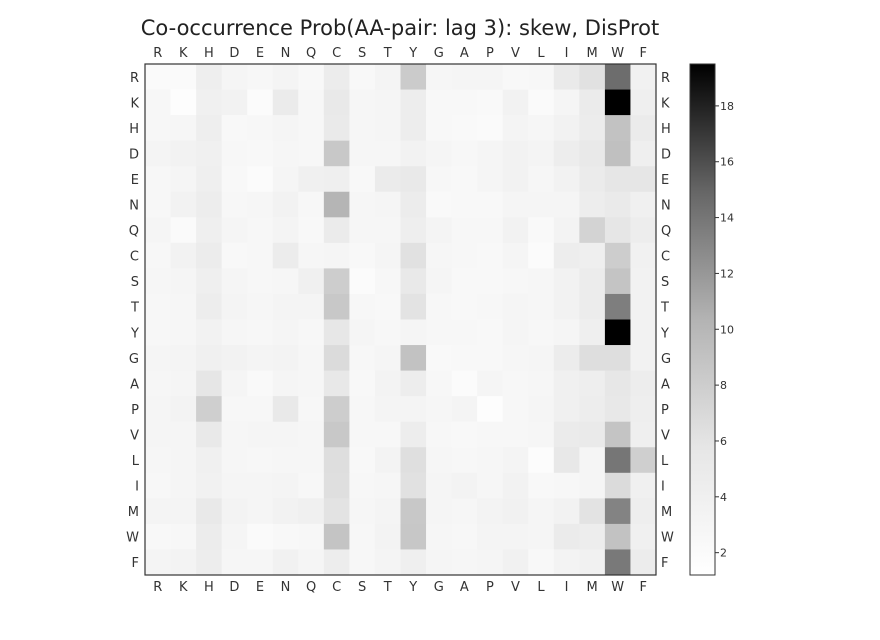 Image resolution: width=880 pixels, height=640 pixels. Describe the element at coordinates (665, 282) in the screenshot. I see `y-tick-label-right-S: S` at that location.